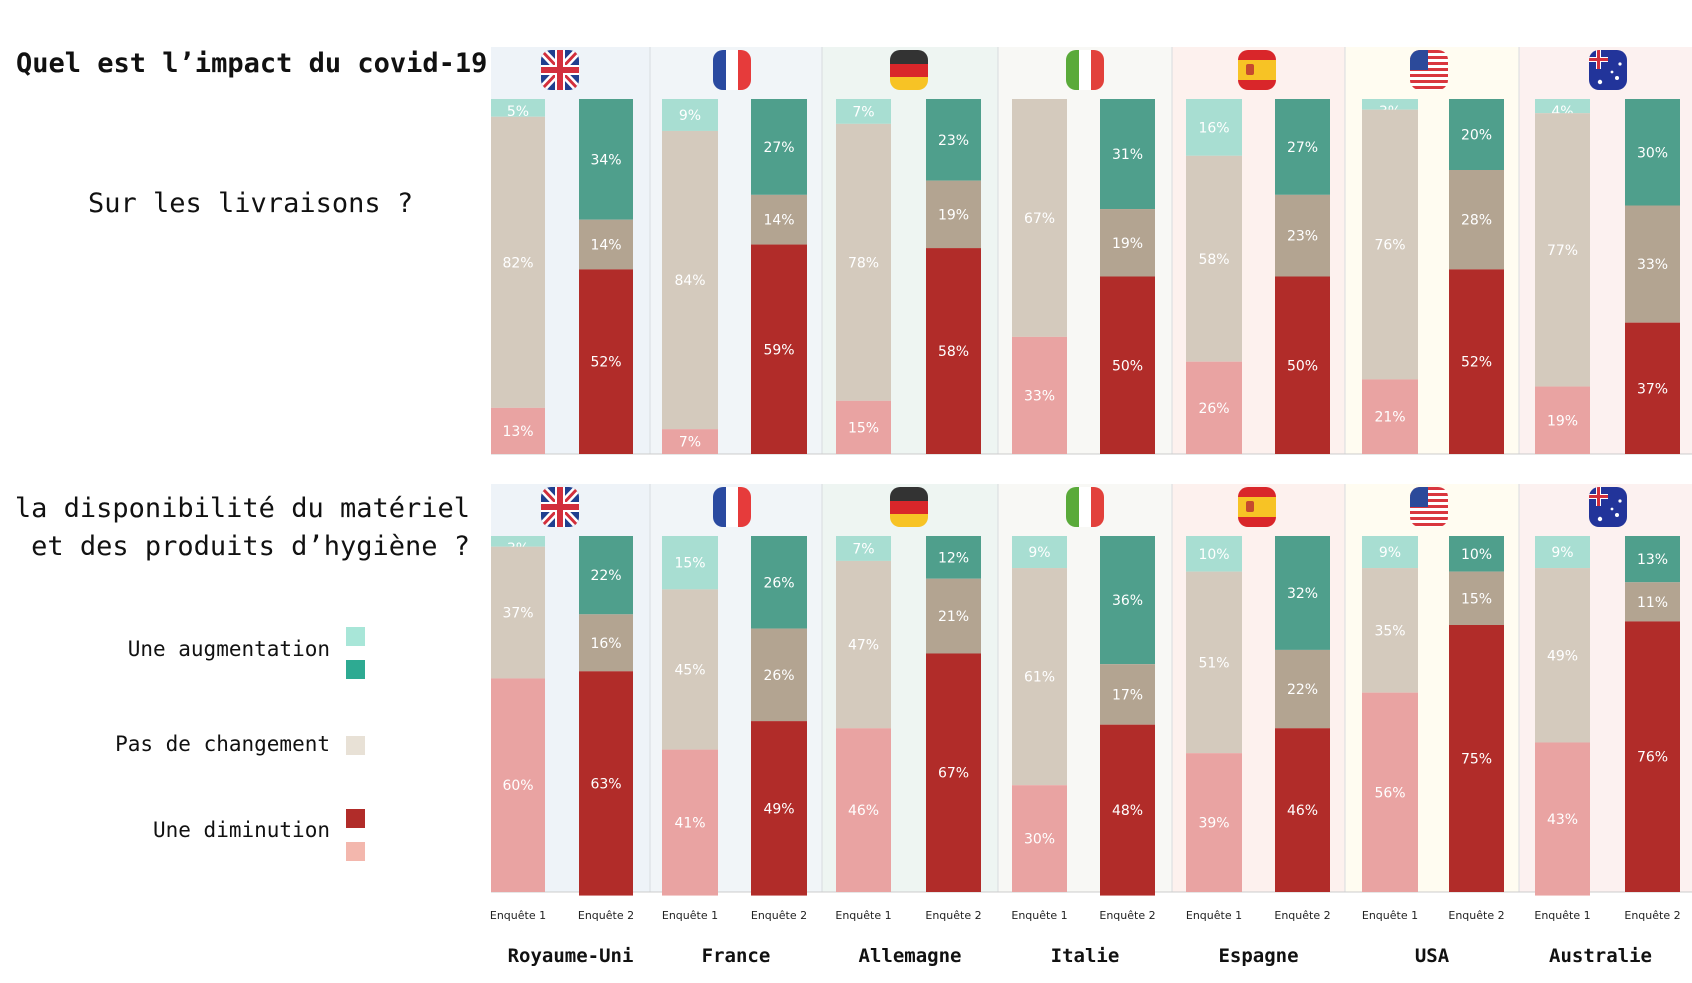  I want to click on country-label: USA, so click(1432, 956).